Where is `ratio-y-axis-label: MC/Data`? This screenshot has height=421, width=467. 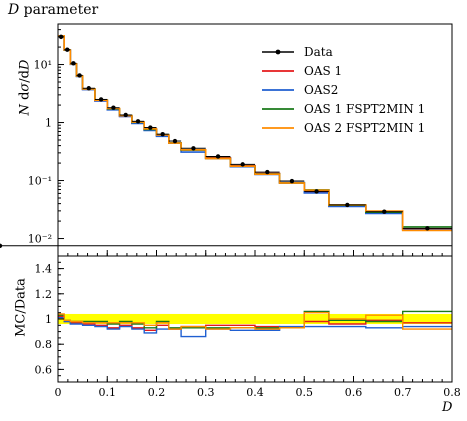
ratio-y-axis-label: MC/Data is located at coordinates (21, 307).